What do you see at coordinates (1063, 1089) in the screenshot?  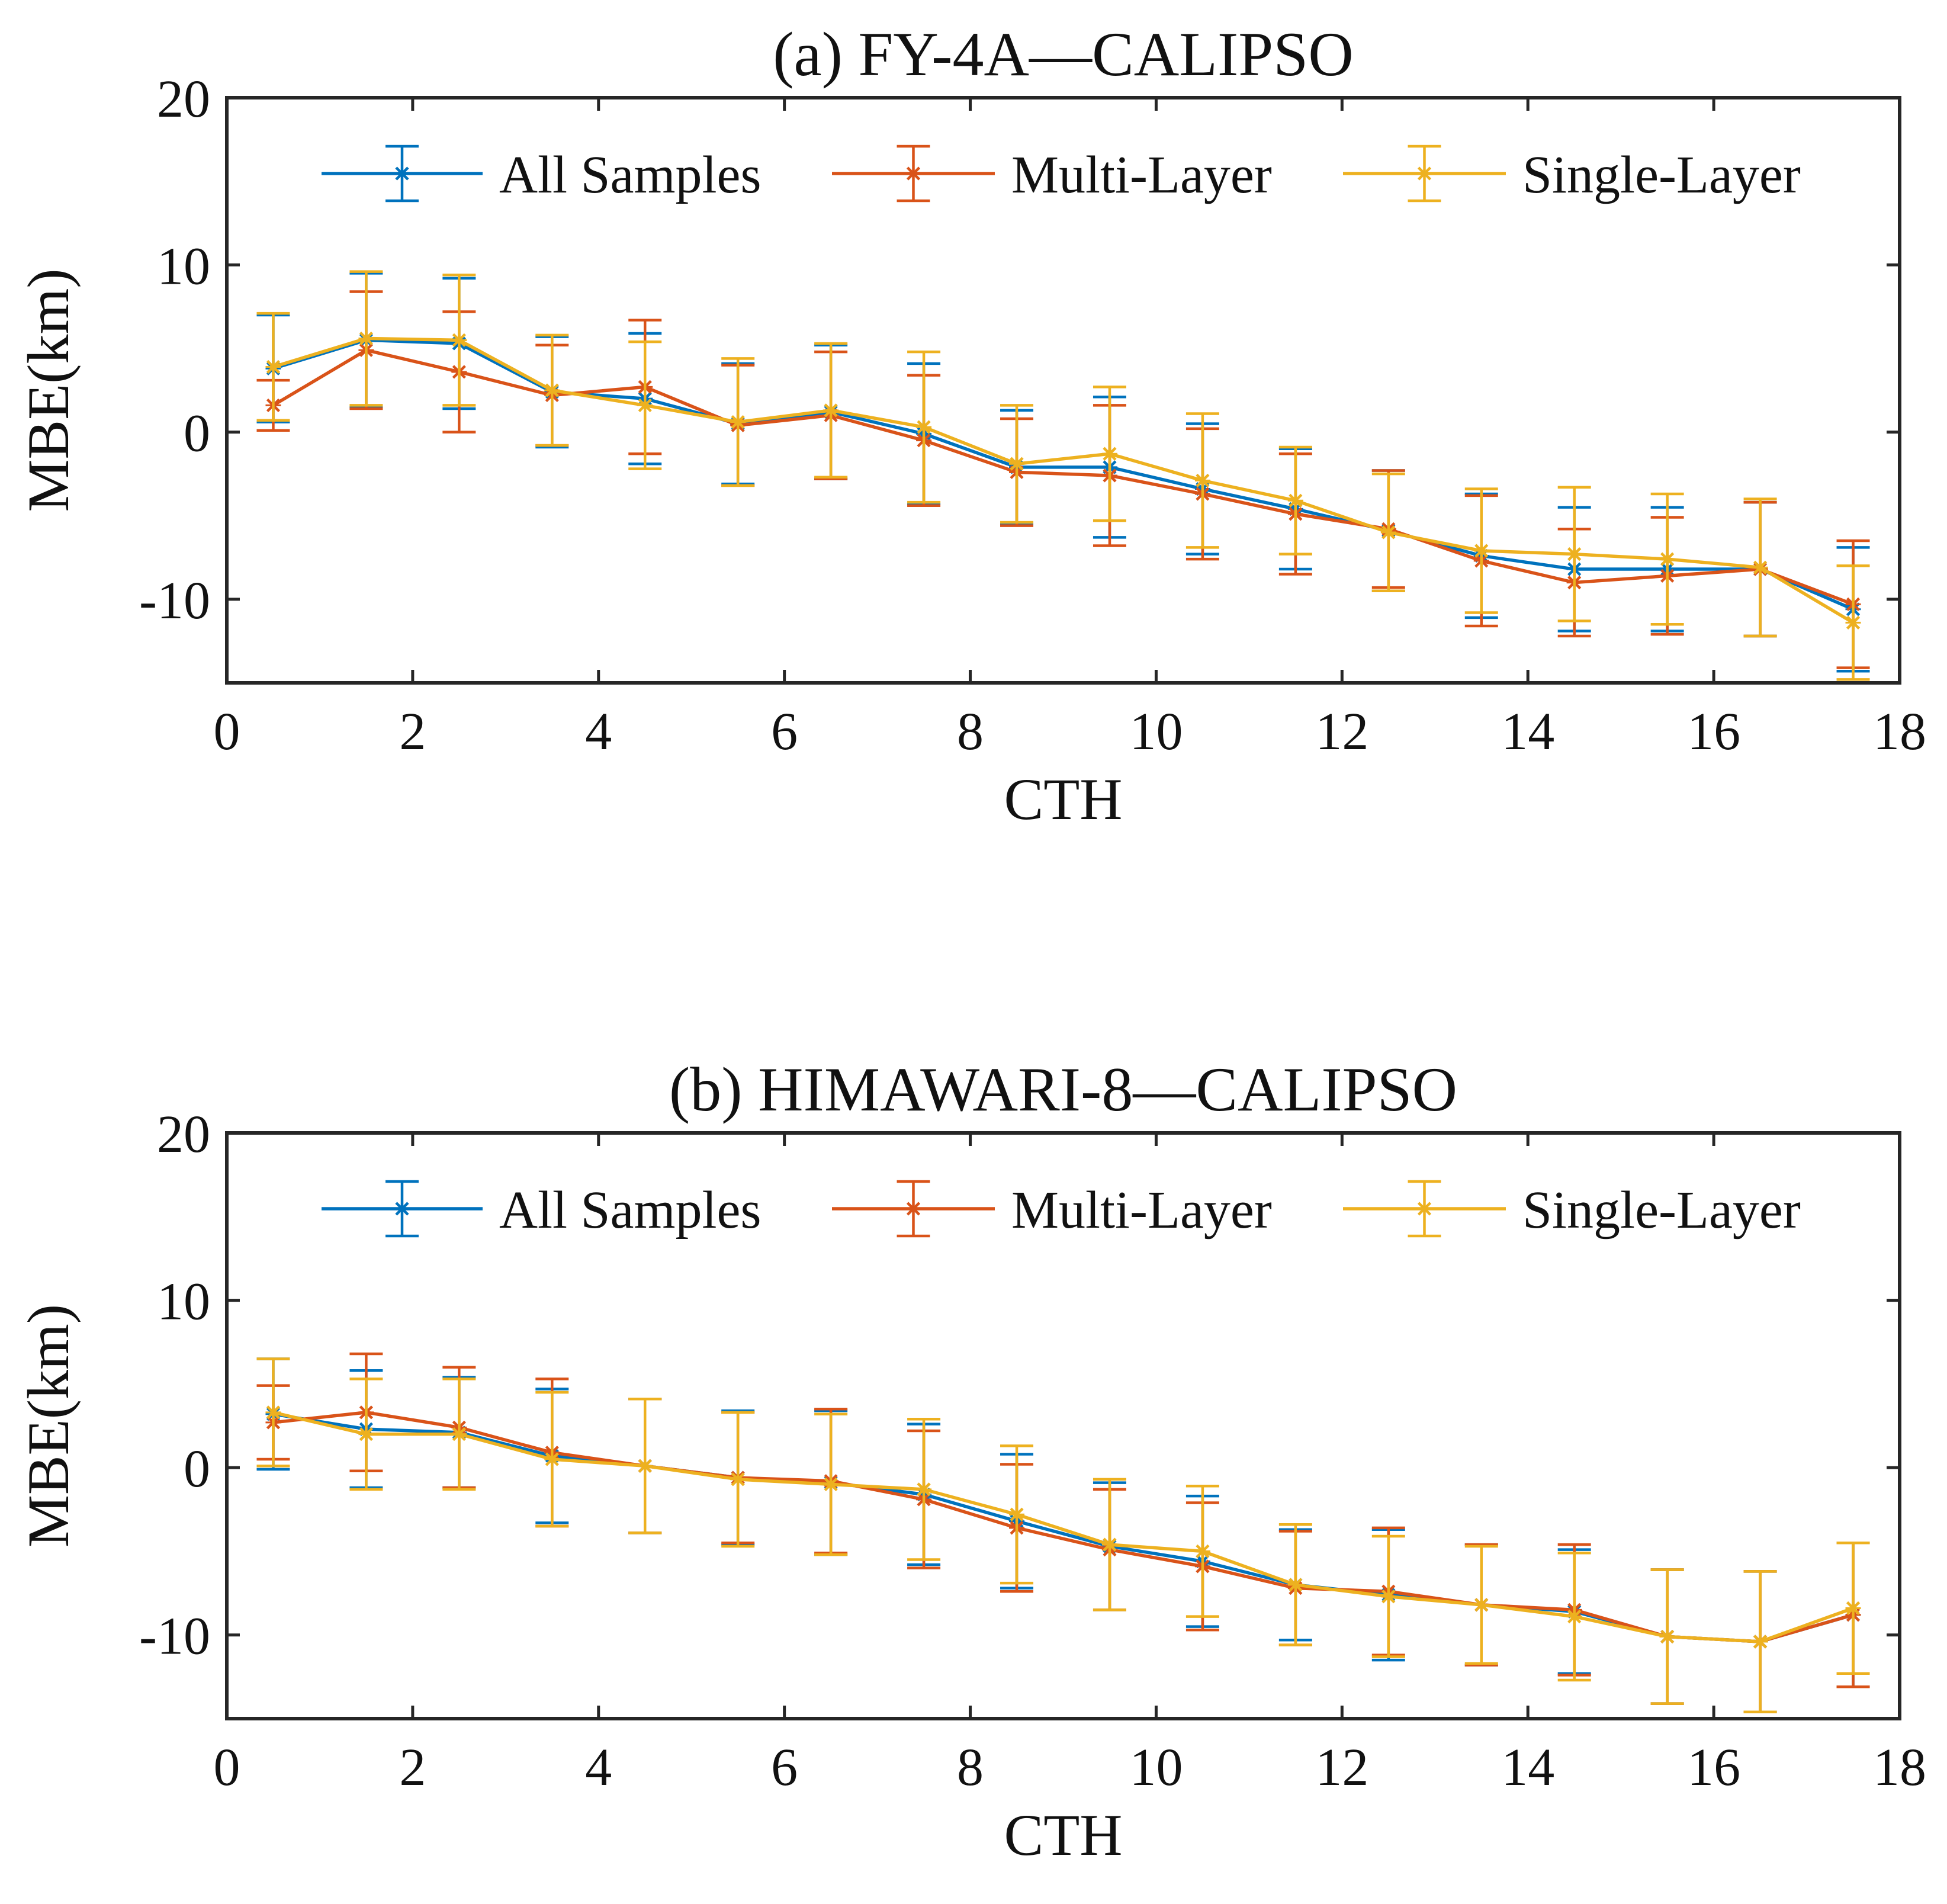 I see `chart-title: (b) HIMAWARI-8—CALIPSO` at bounding box center [1063, 1089].